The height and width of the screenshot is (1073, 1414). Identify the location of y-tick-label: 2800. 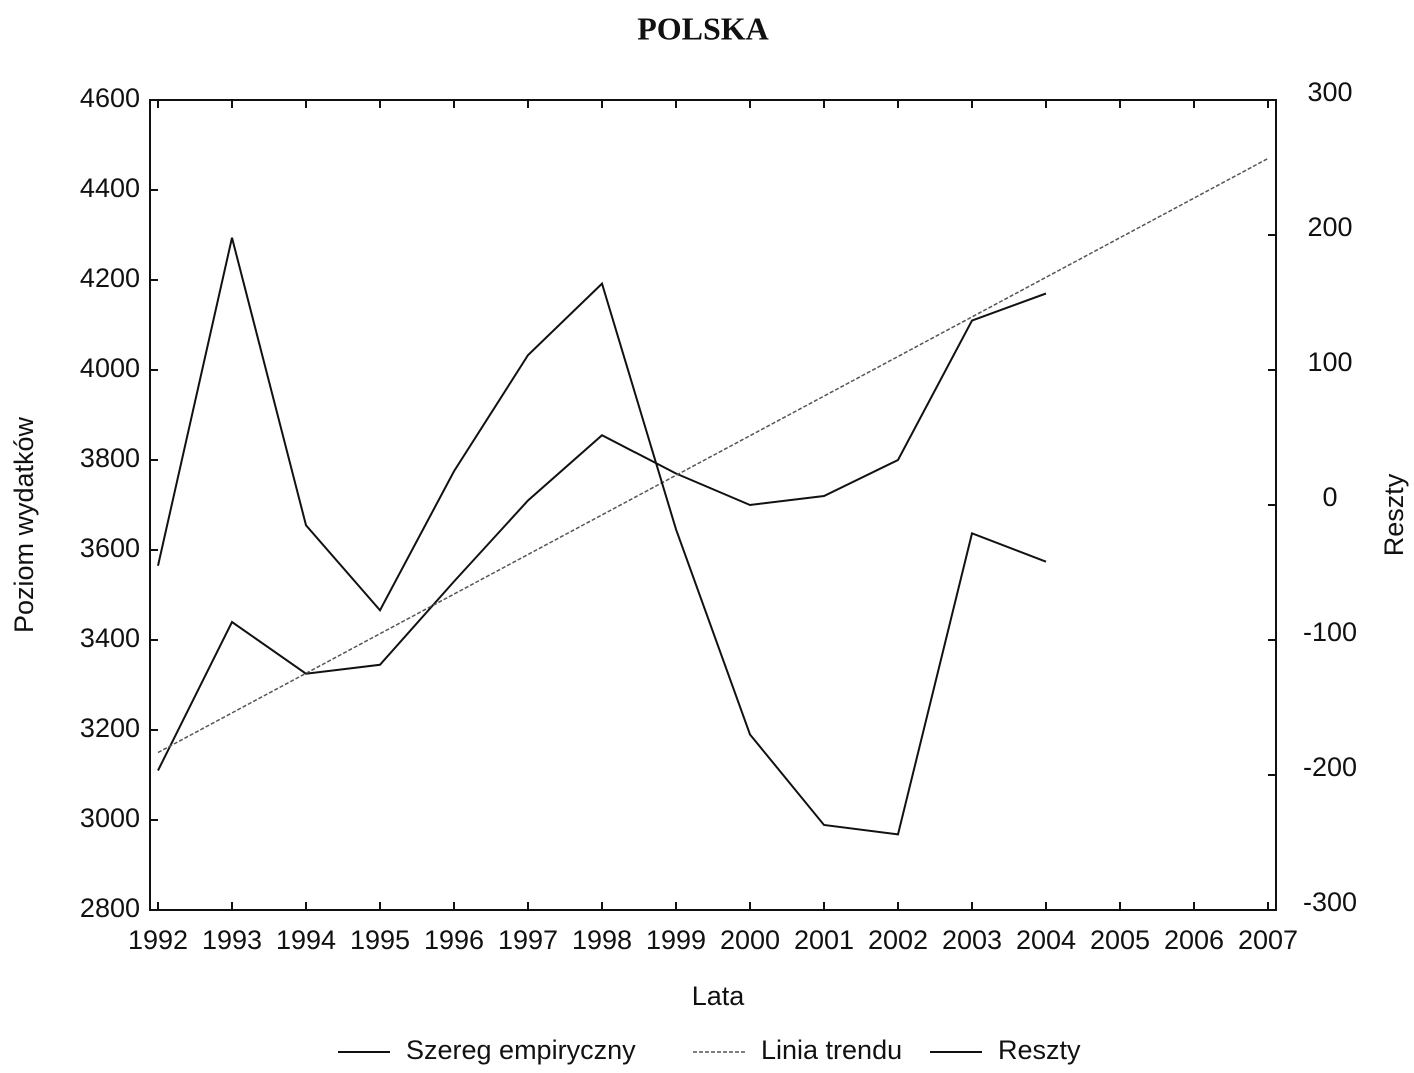
(110, 908).